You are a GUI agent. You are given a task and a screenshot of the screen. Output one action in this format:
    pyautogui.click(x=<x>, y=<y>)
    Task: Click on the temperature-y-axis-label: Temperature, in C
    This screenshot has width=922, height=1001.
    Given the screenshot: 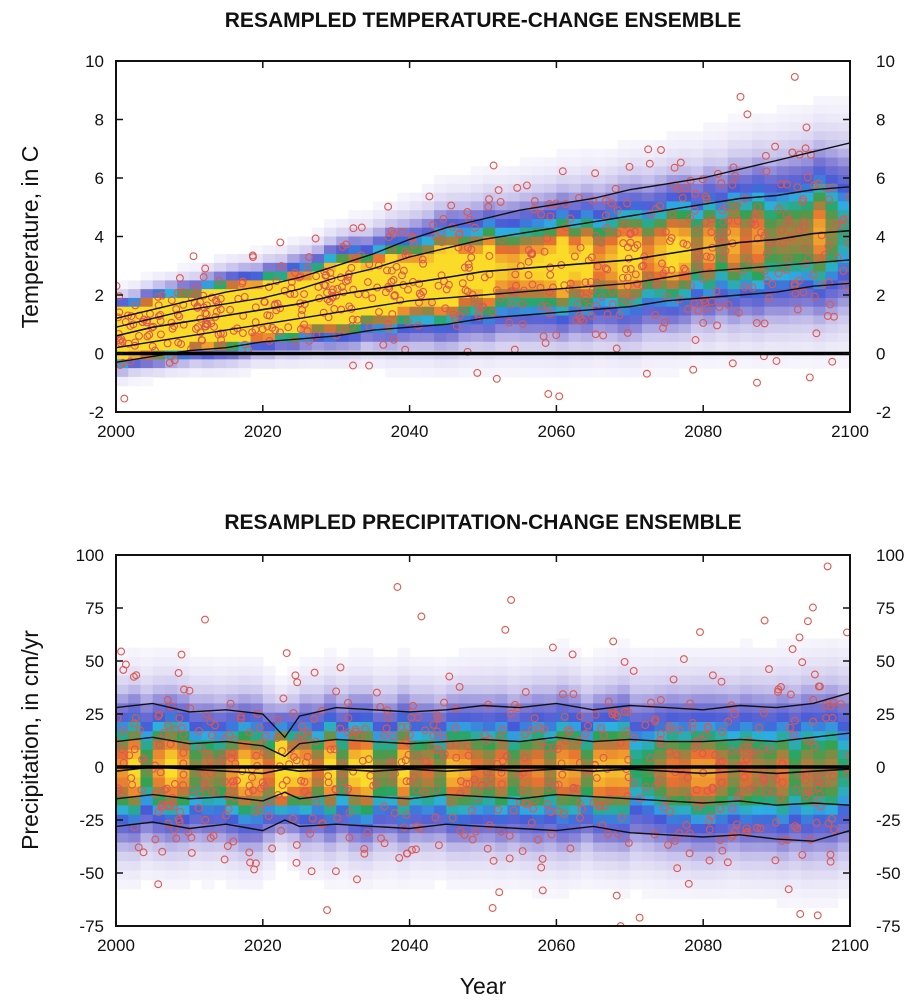 What is the action you would take?
    pyautogui.click(x=30, y=237)
    